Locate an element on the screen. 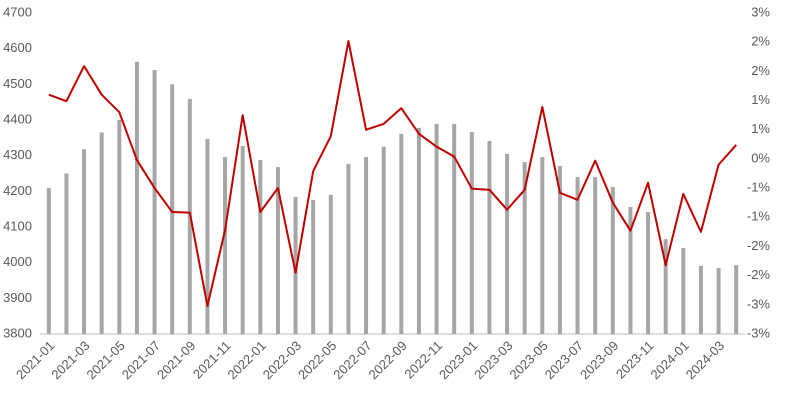 This screenshot has height=400, width=785. y-tick-label: 3800 is located at coordinates (17, 332).